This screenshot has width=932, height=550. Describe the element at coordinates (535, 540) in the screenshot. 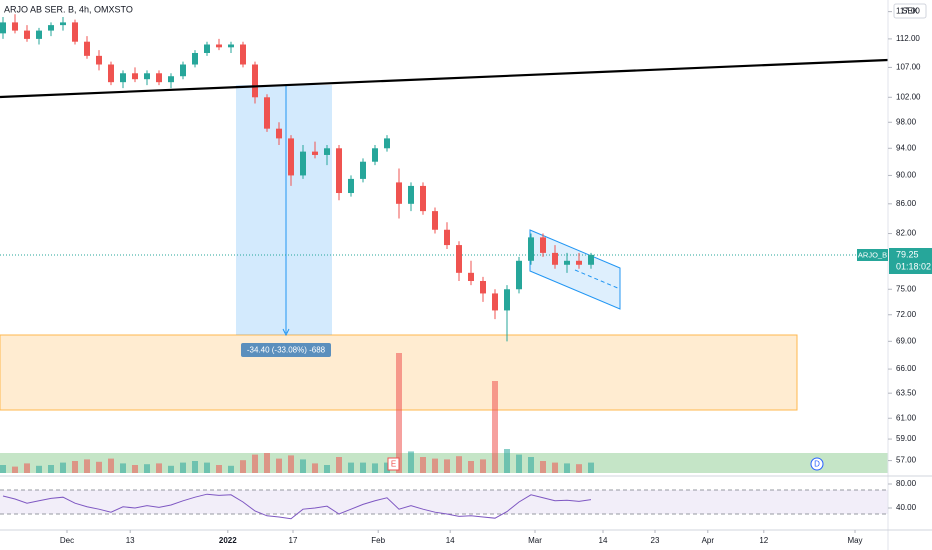

I see `x-tick-label: Mar` at that location.